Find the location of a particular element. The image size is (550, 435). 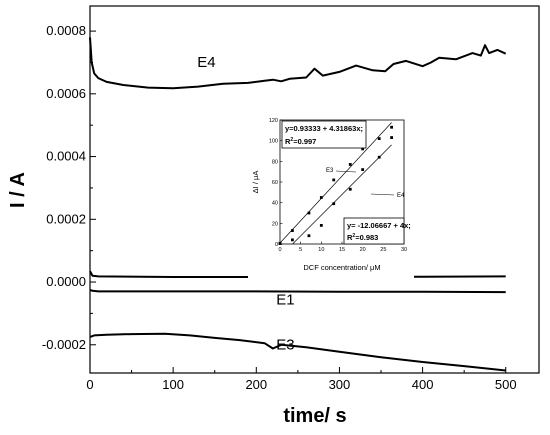

inset-marks is located at coordinates (335, 183).